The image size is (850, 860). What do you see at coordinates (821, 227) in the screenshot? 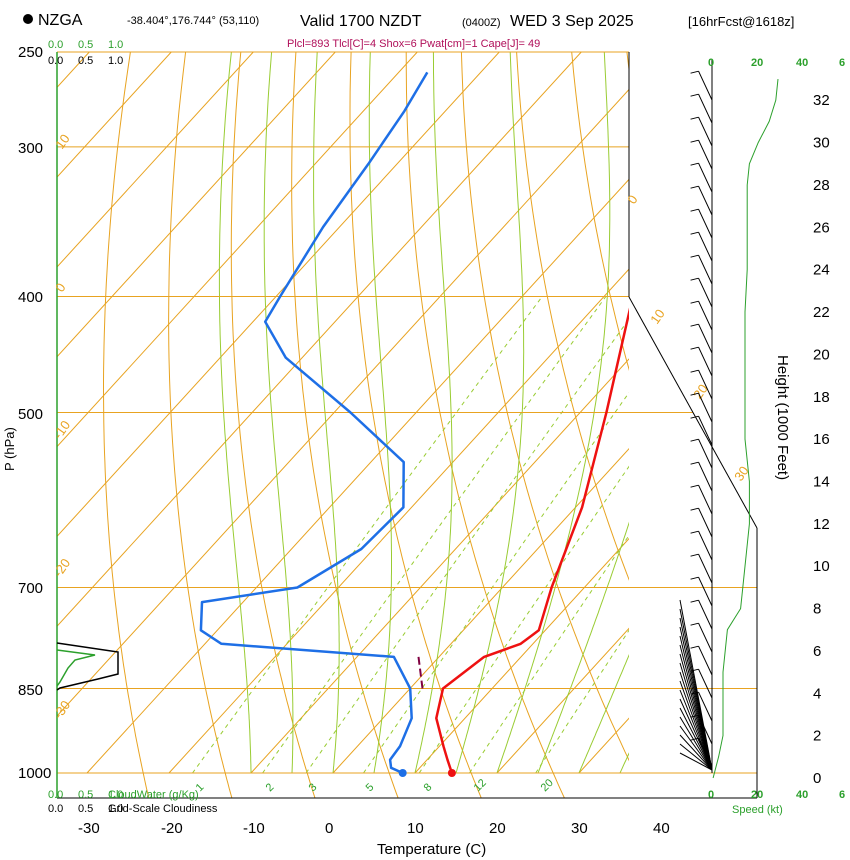
I see `height-tick-label: 26` at bounding box center [821, 227].